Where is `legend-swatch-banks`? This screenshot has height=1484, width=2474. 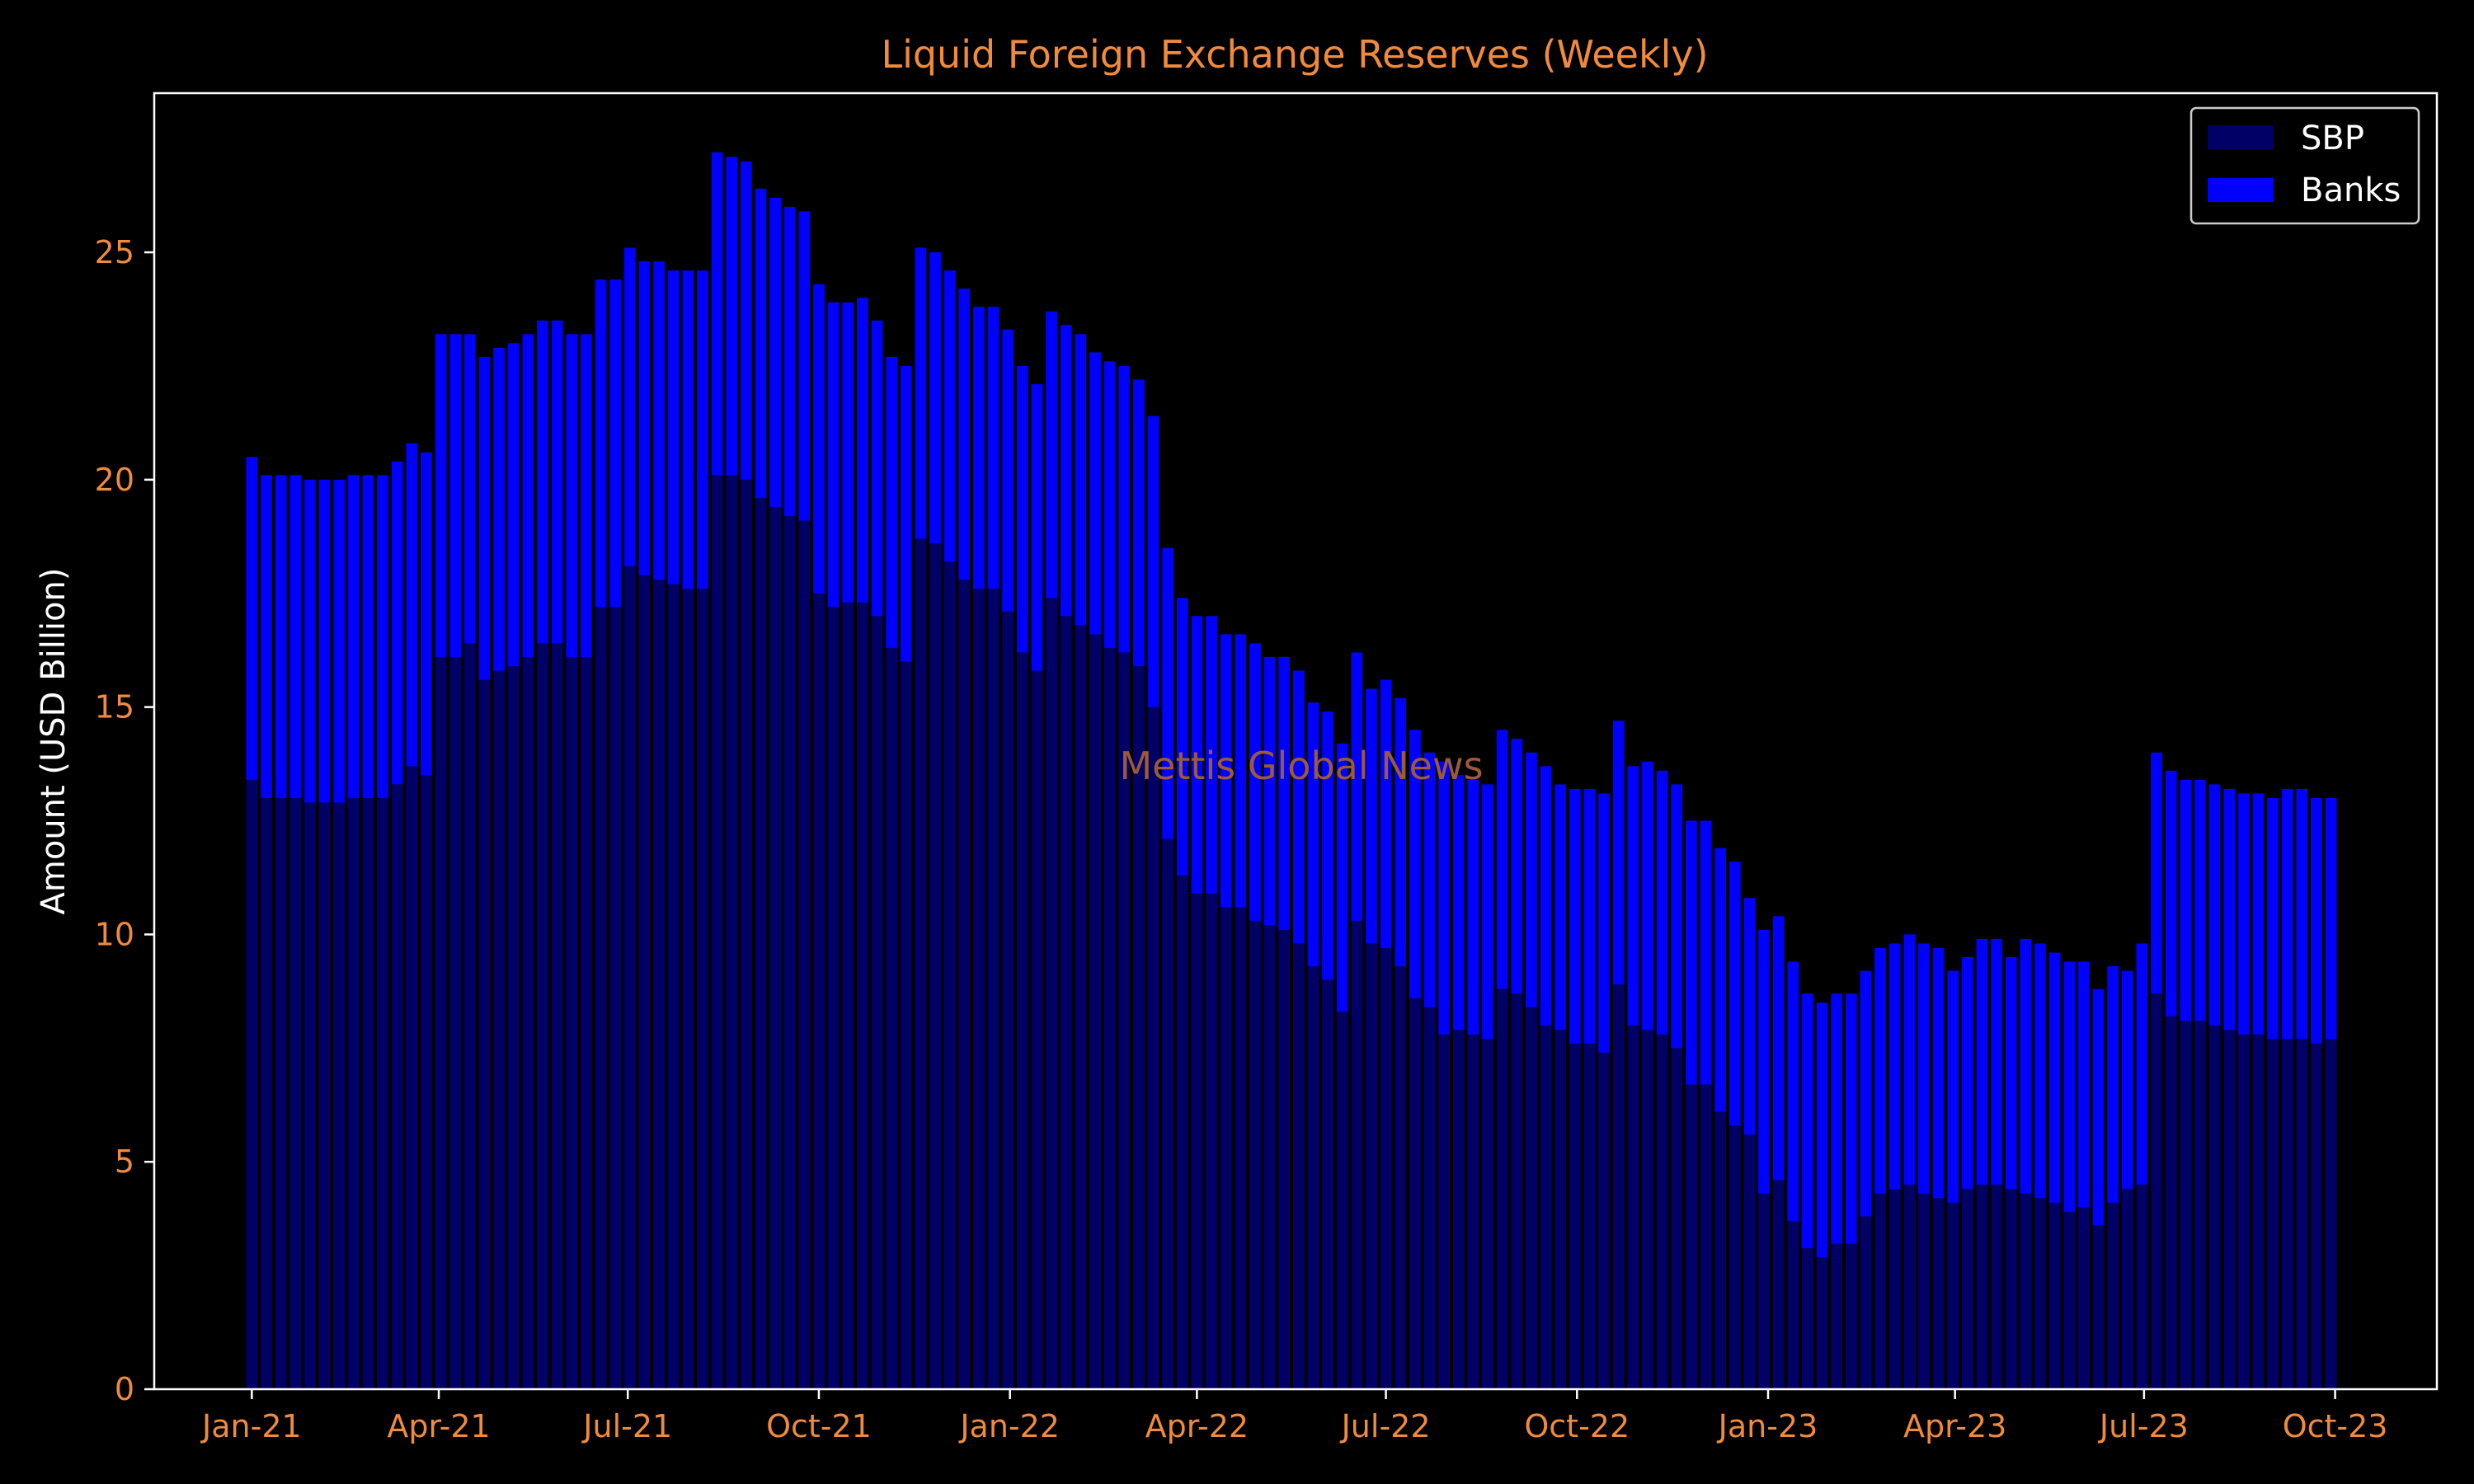 legend-swatch-banks is located at coordinates (2241, 190).